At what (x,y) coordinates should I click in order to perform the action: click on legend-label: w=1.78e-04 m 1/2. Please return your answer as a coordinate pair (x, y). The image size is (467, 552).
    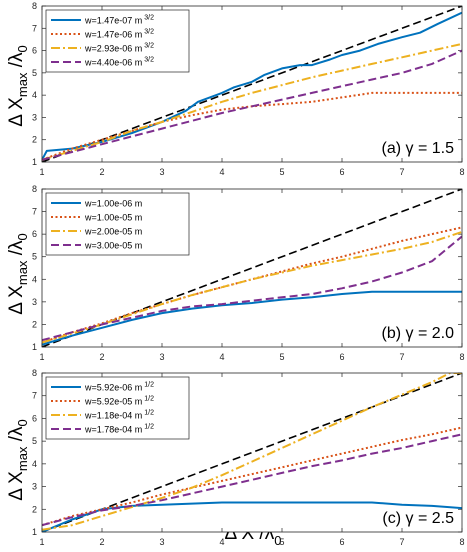
    Looking at the image, I should click on (119, 429).